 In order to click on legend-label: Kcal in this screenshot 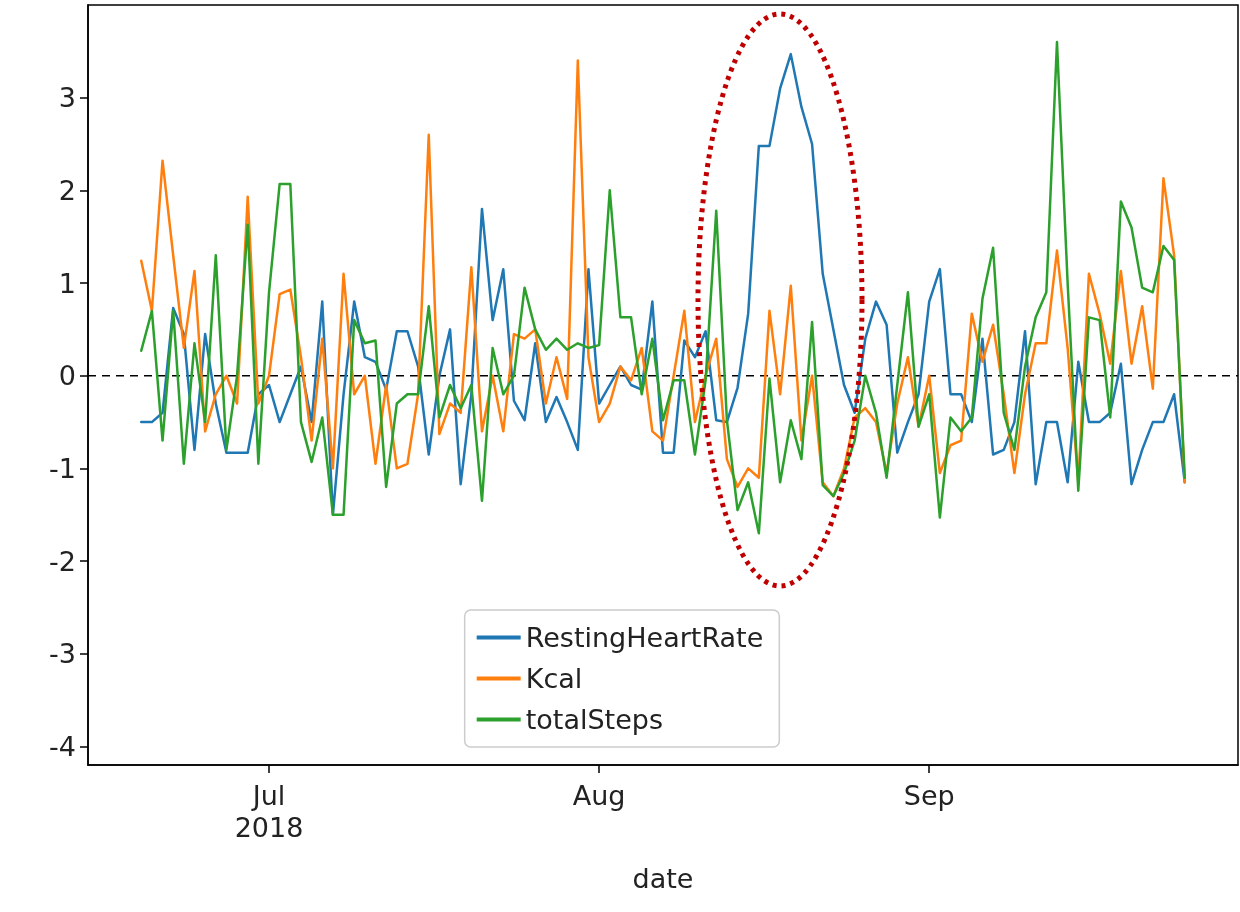, I will do `click(554, 678)`.